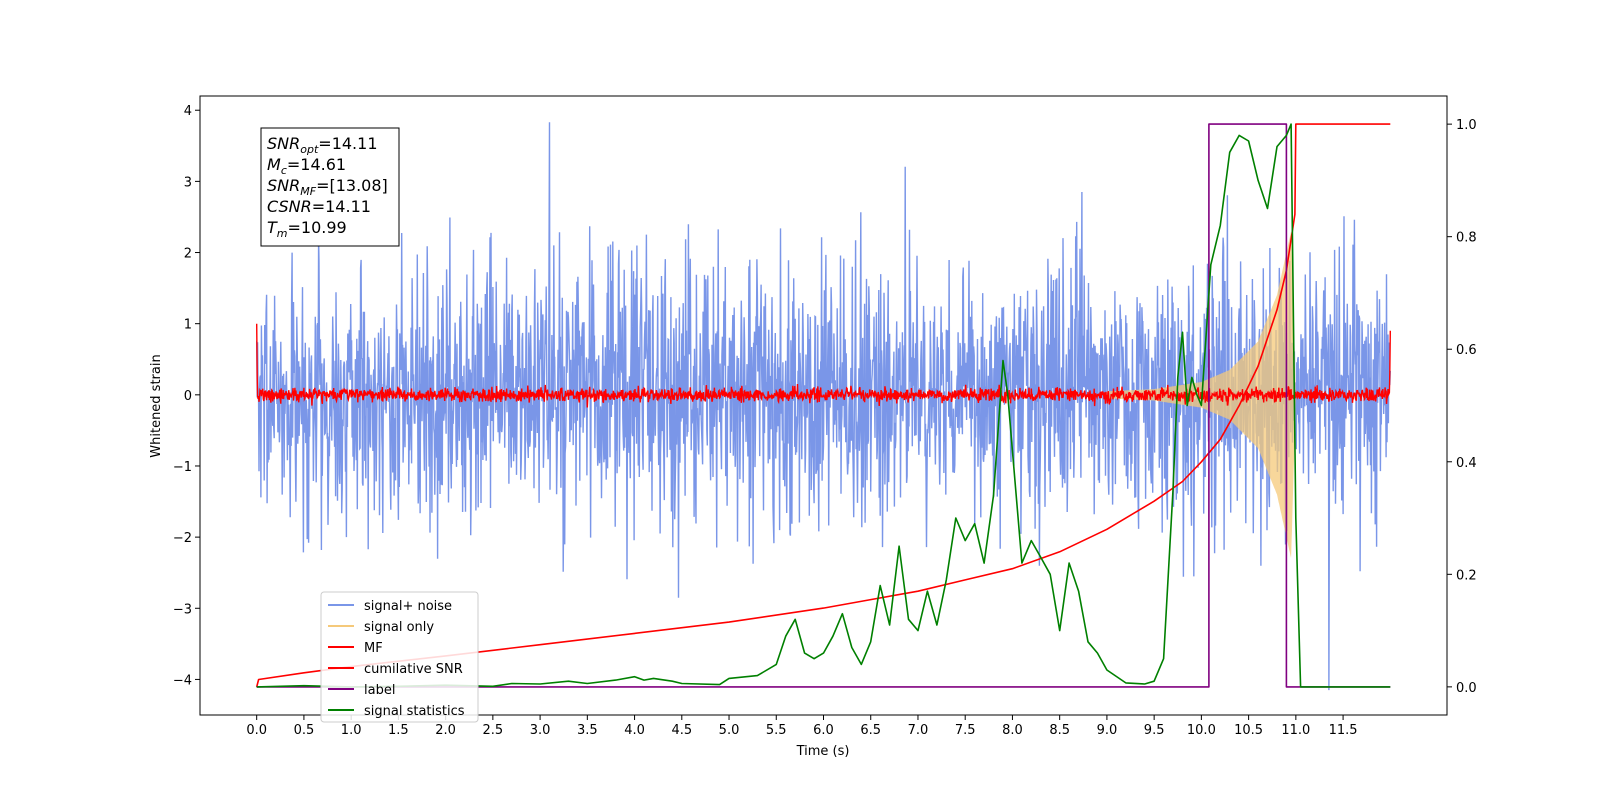 The width and height of the screenshot is (1600, 800). What do you see at coordinates (1154, 730) in the screenshot?
I see `x-tick-label: 9.5` at bounding box center [1154, 730].